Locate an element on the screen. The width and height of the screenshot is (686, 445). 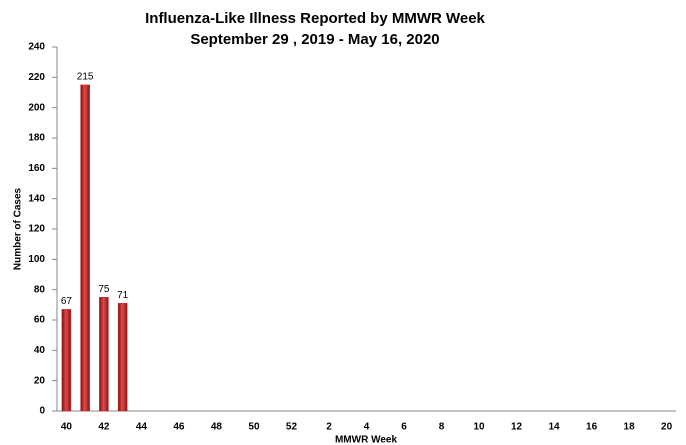
x-tick-label: 52 is located at coordinates (292, 427).